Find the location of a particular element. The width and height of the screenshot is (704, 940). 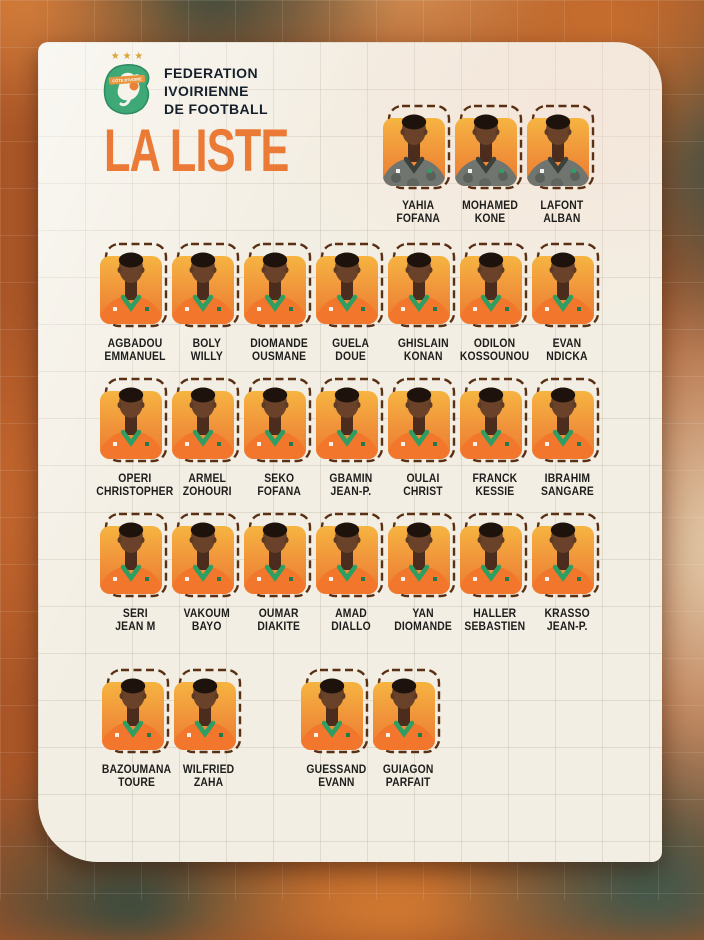

elephant-trunk is located at coordinates (125, 101).